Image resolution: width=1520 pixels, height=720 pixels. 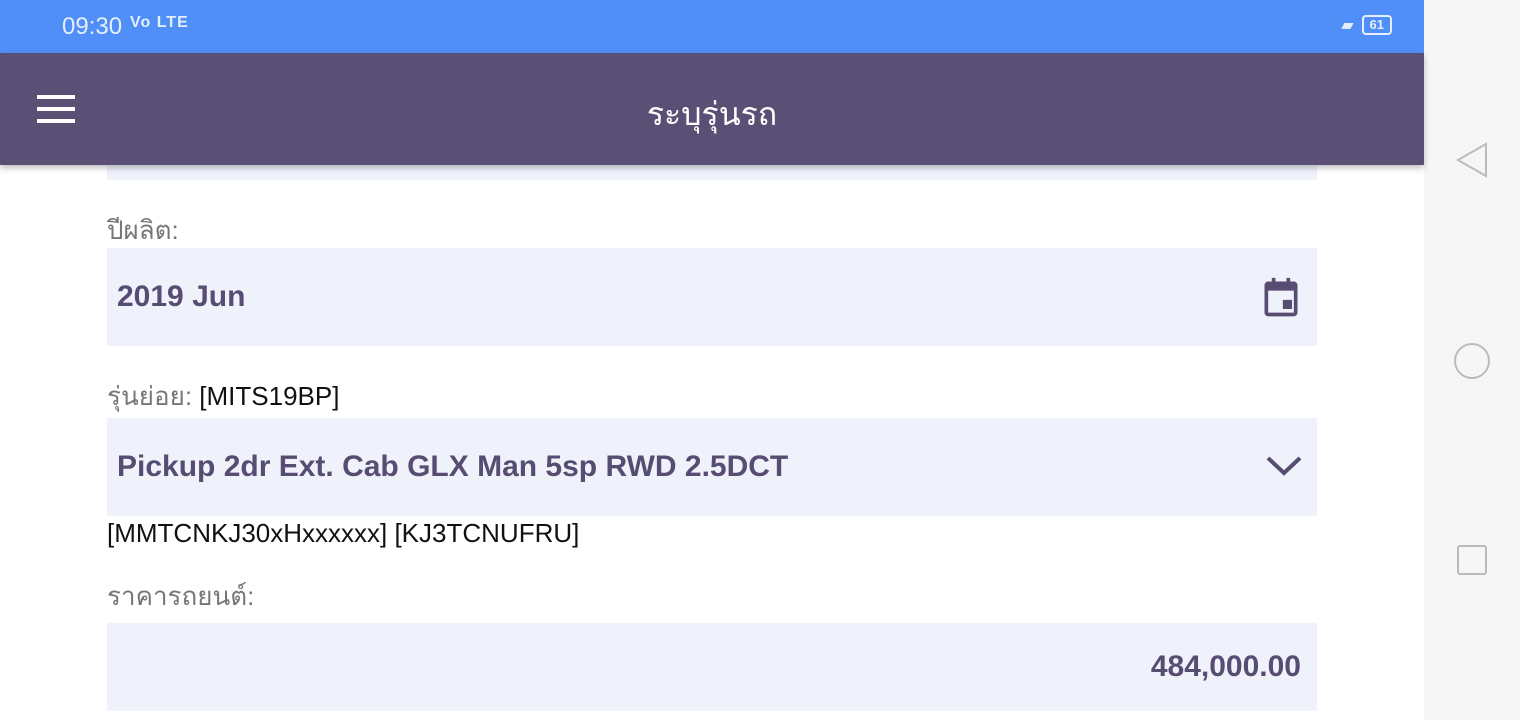 I want to click on notification-icon: ▰, so click(x=1347, y=25).